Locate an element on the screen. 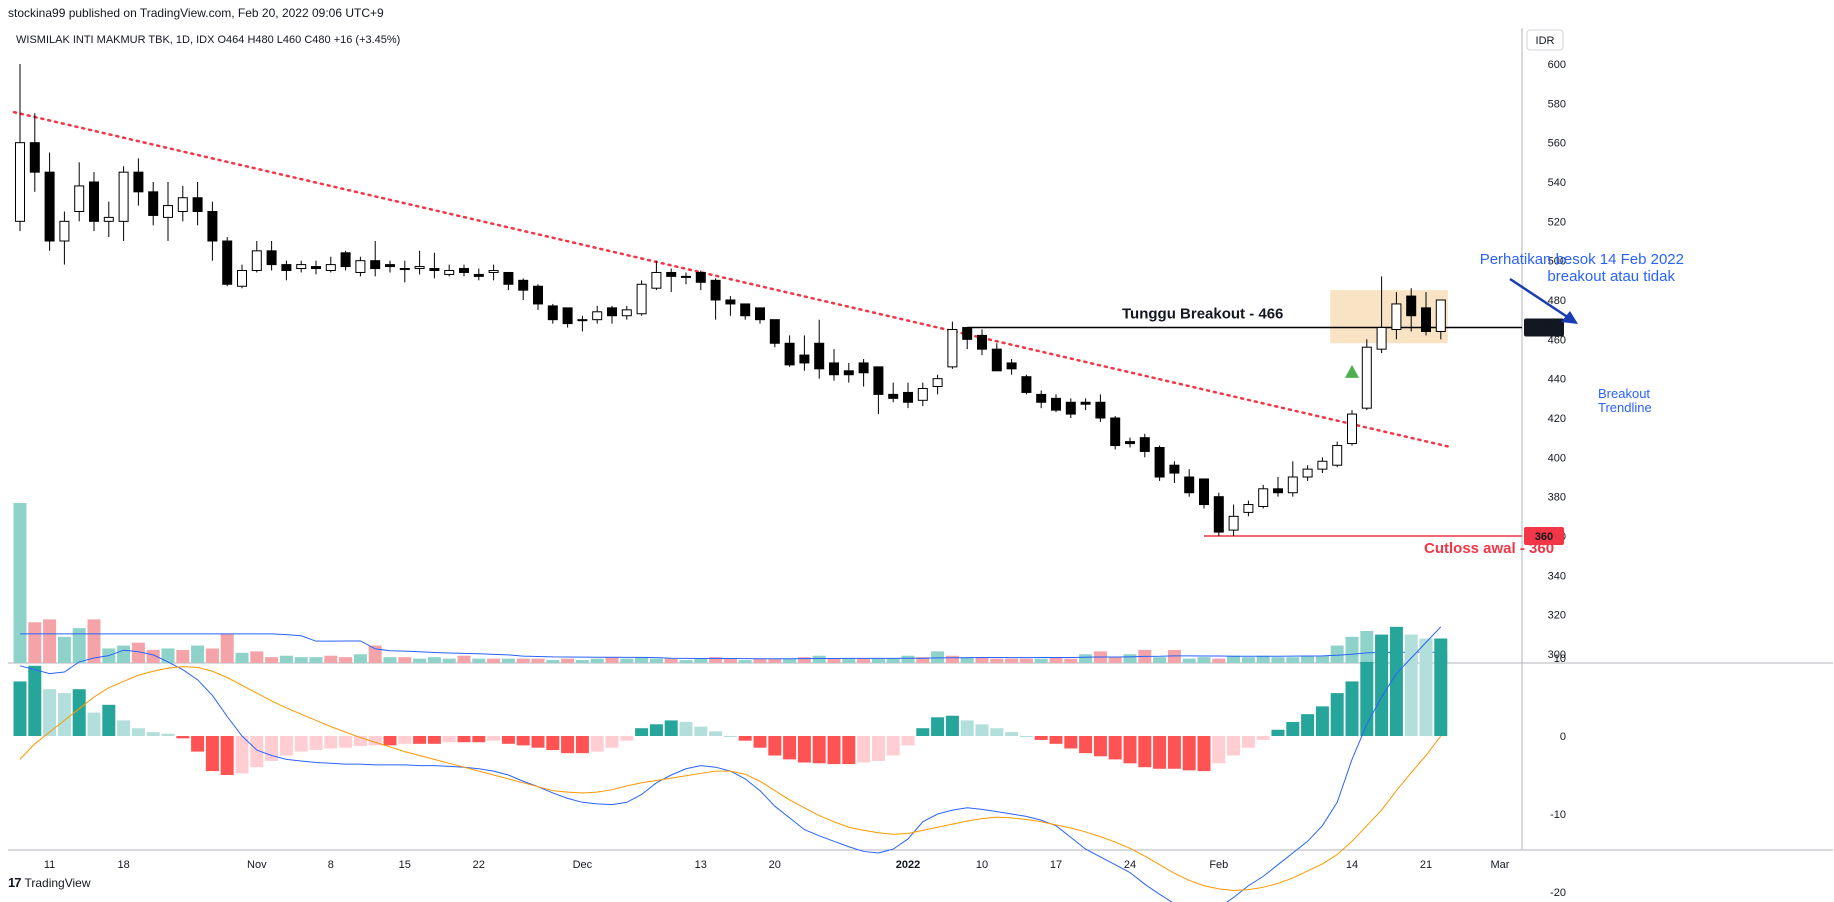  time-tick-label: Dec is located at coordinates (583, 865).